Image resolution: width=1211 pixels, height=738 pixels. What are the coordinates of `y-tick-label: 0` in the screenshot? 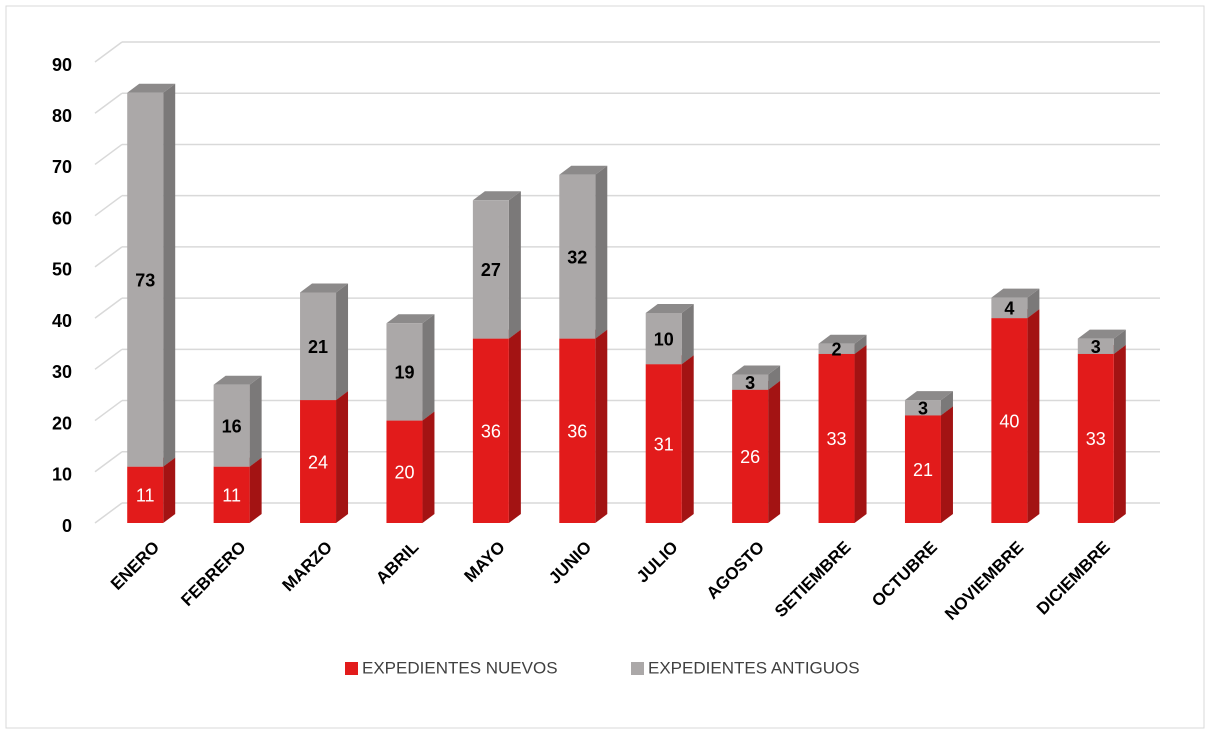 It's located at (67, 526).